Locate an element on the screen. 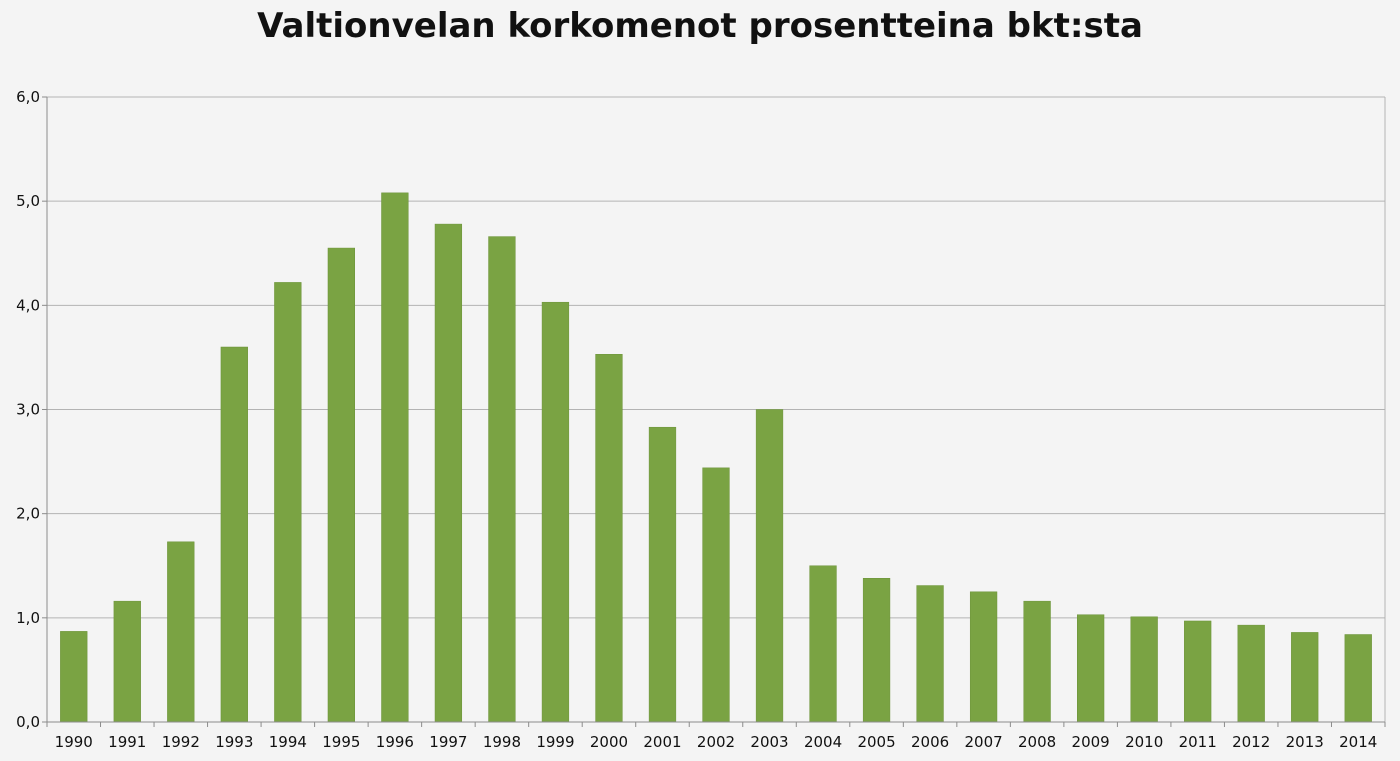  bar-2004 is located at coordinates (823, 644).